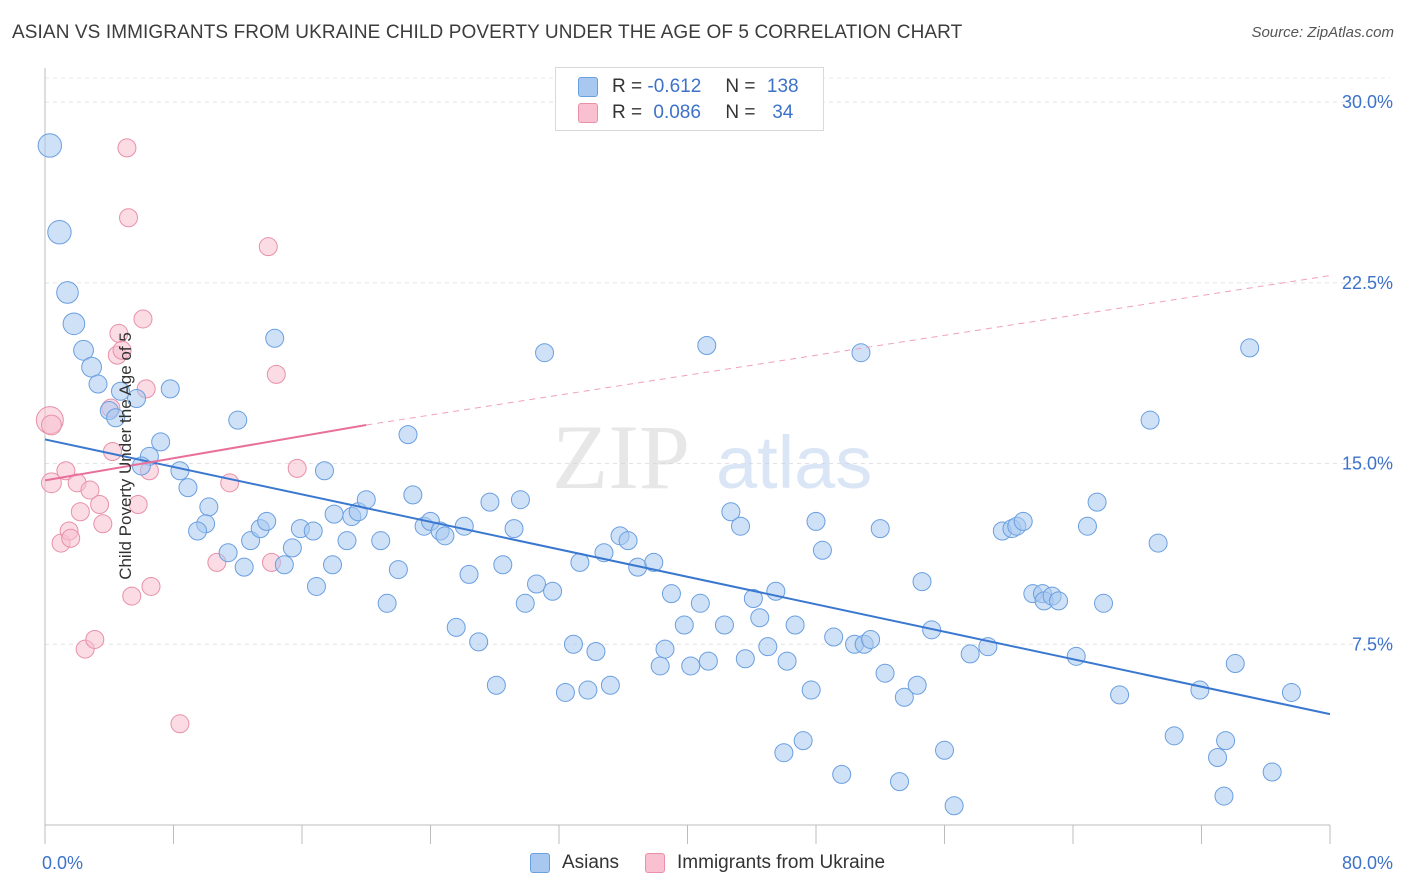 The height and width of the screenshot is (892, 1406). I want to click on legend-n-label: N =, so click(740, 86).